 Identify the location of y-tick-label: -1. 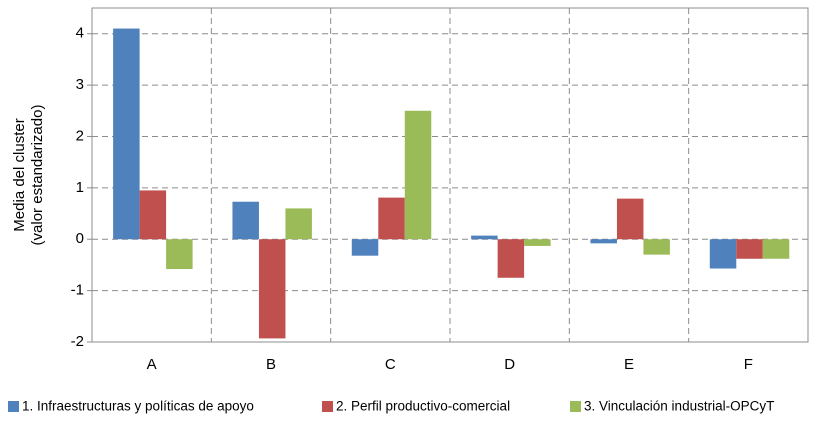
(77, 290).